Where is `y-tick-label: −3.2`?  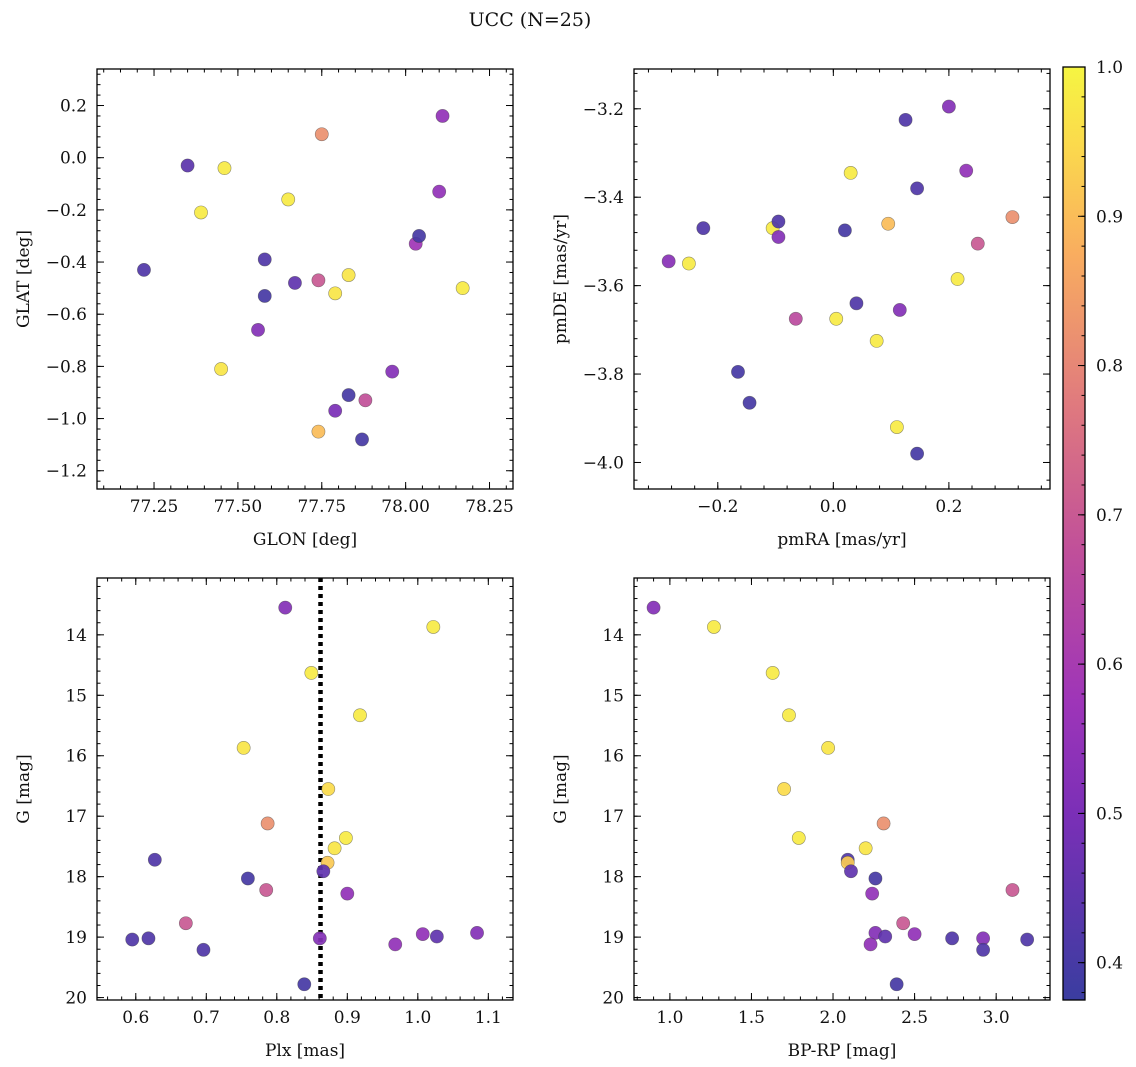 y-tick-label: −3.2 is located at coordinates (603, 110).